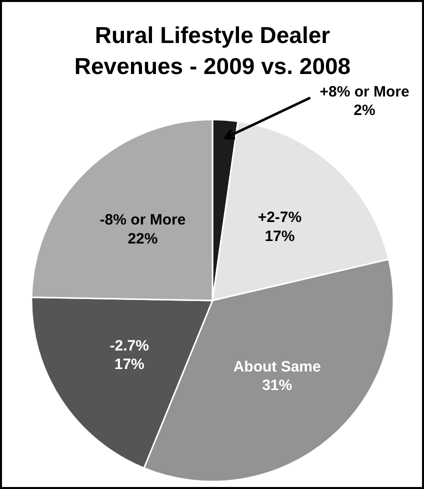  I want to click on data-label: 31%, so click(277, 385).